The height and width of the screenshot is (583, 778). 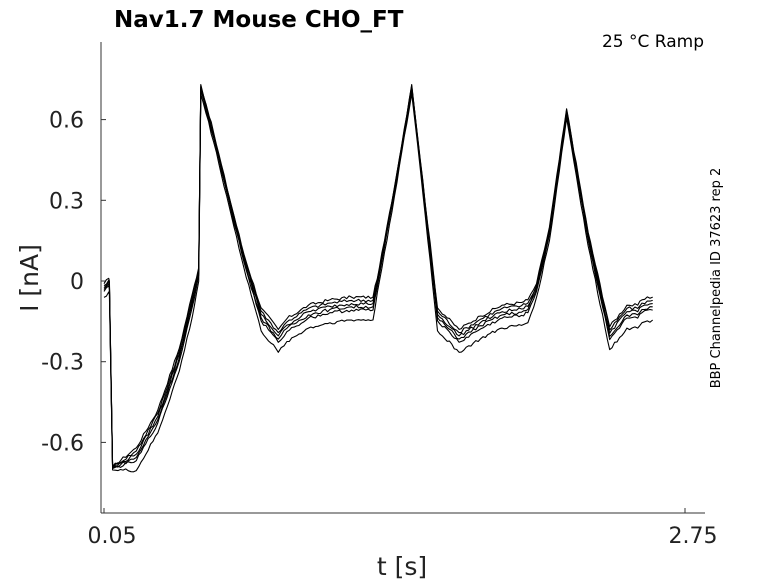 I want to click on y-tick-label: 0, so click(x=77, y=282).